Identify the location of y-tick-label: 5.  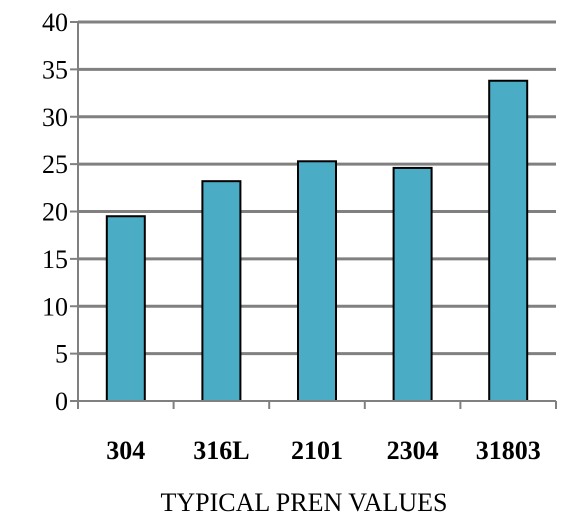
(61, 354).